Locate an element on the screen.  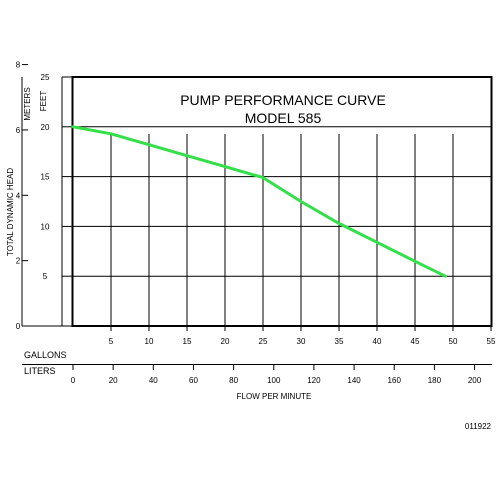
meter-tick-label: 6 is located at coordinates (18, 130).